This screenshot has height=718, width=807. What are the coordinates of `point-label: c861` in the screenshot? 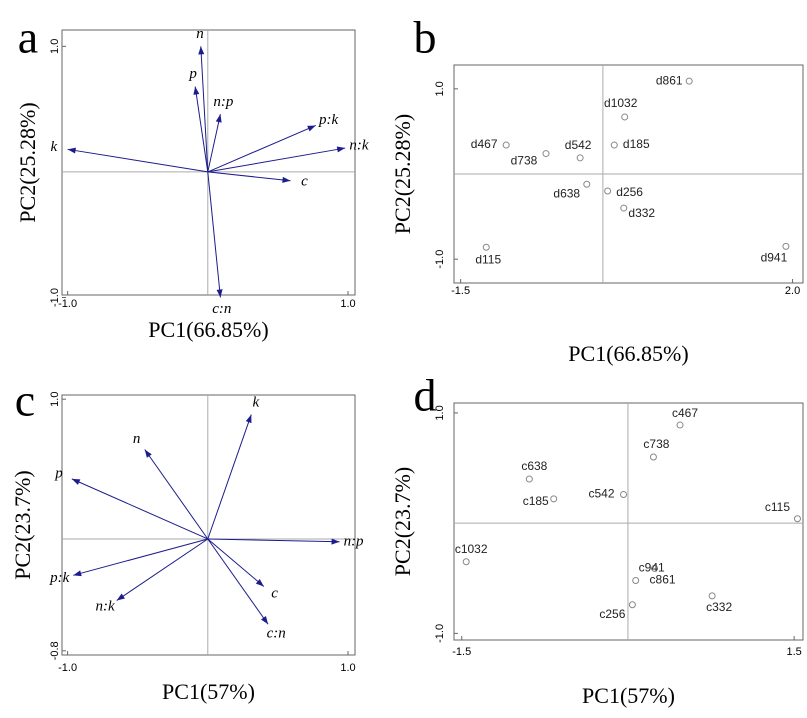 It's located at (663, 580).